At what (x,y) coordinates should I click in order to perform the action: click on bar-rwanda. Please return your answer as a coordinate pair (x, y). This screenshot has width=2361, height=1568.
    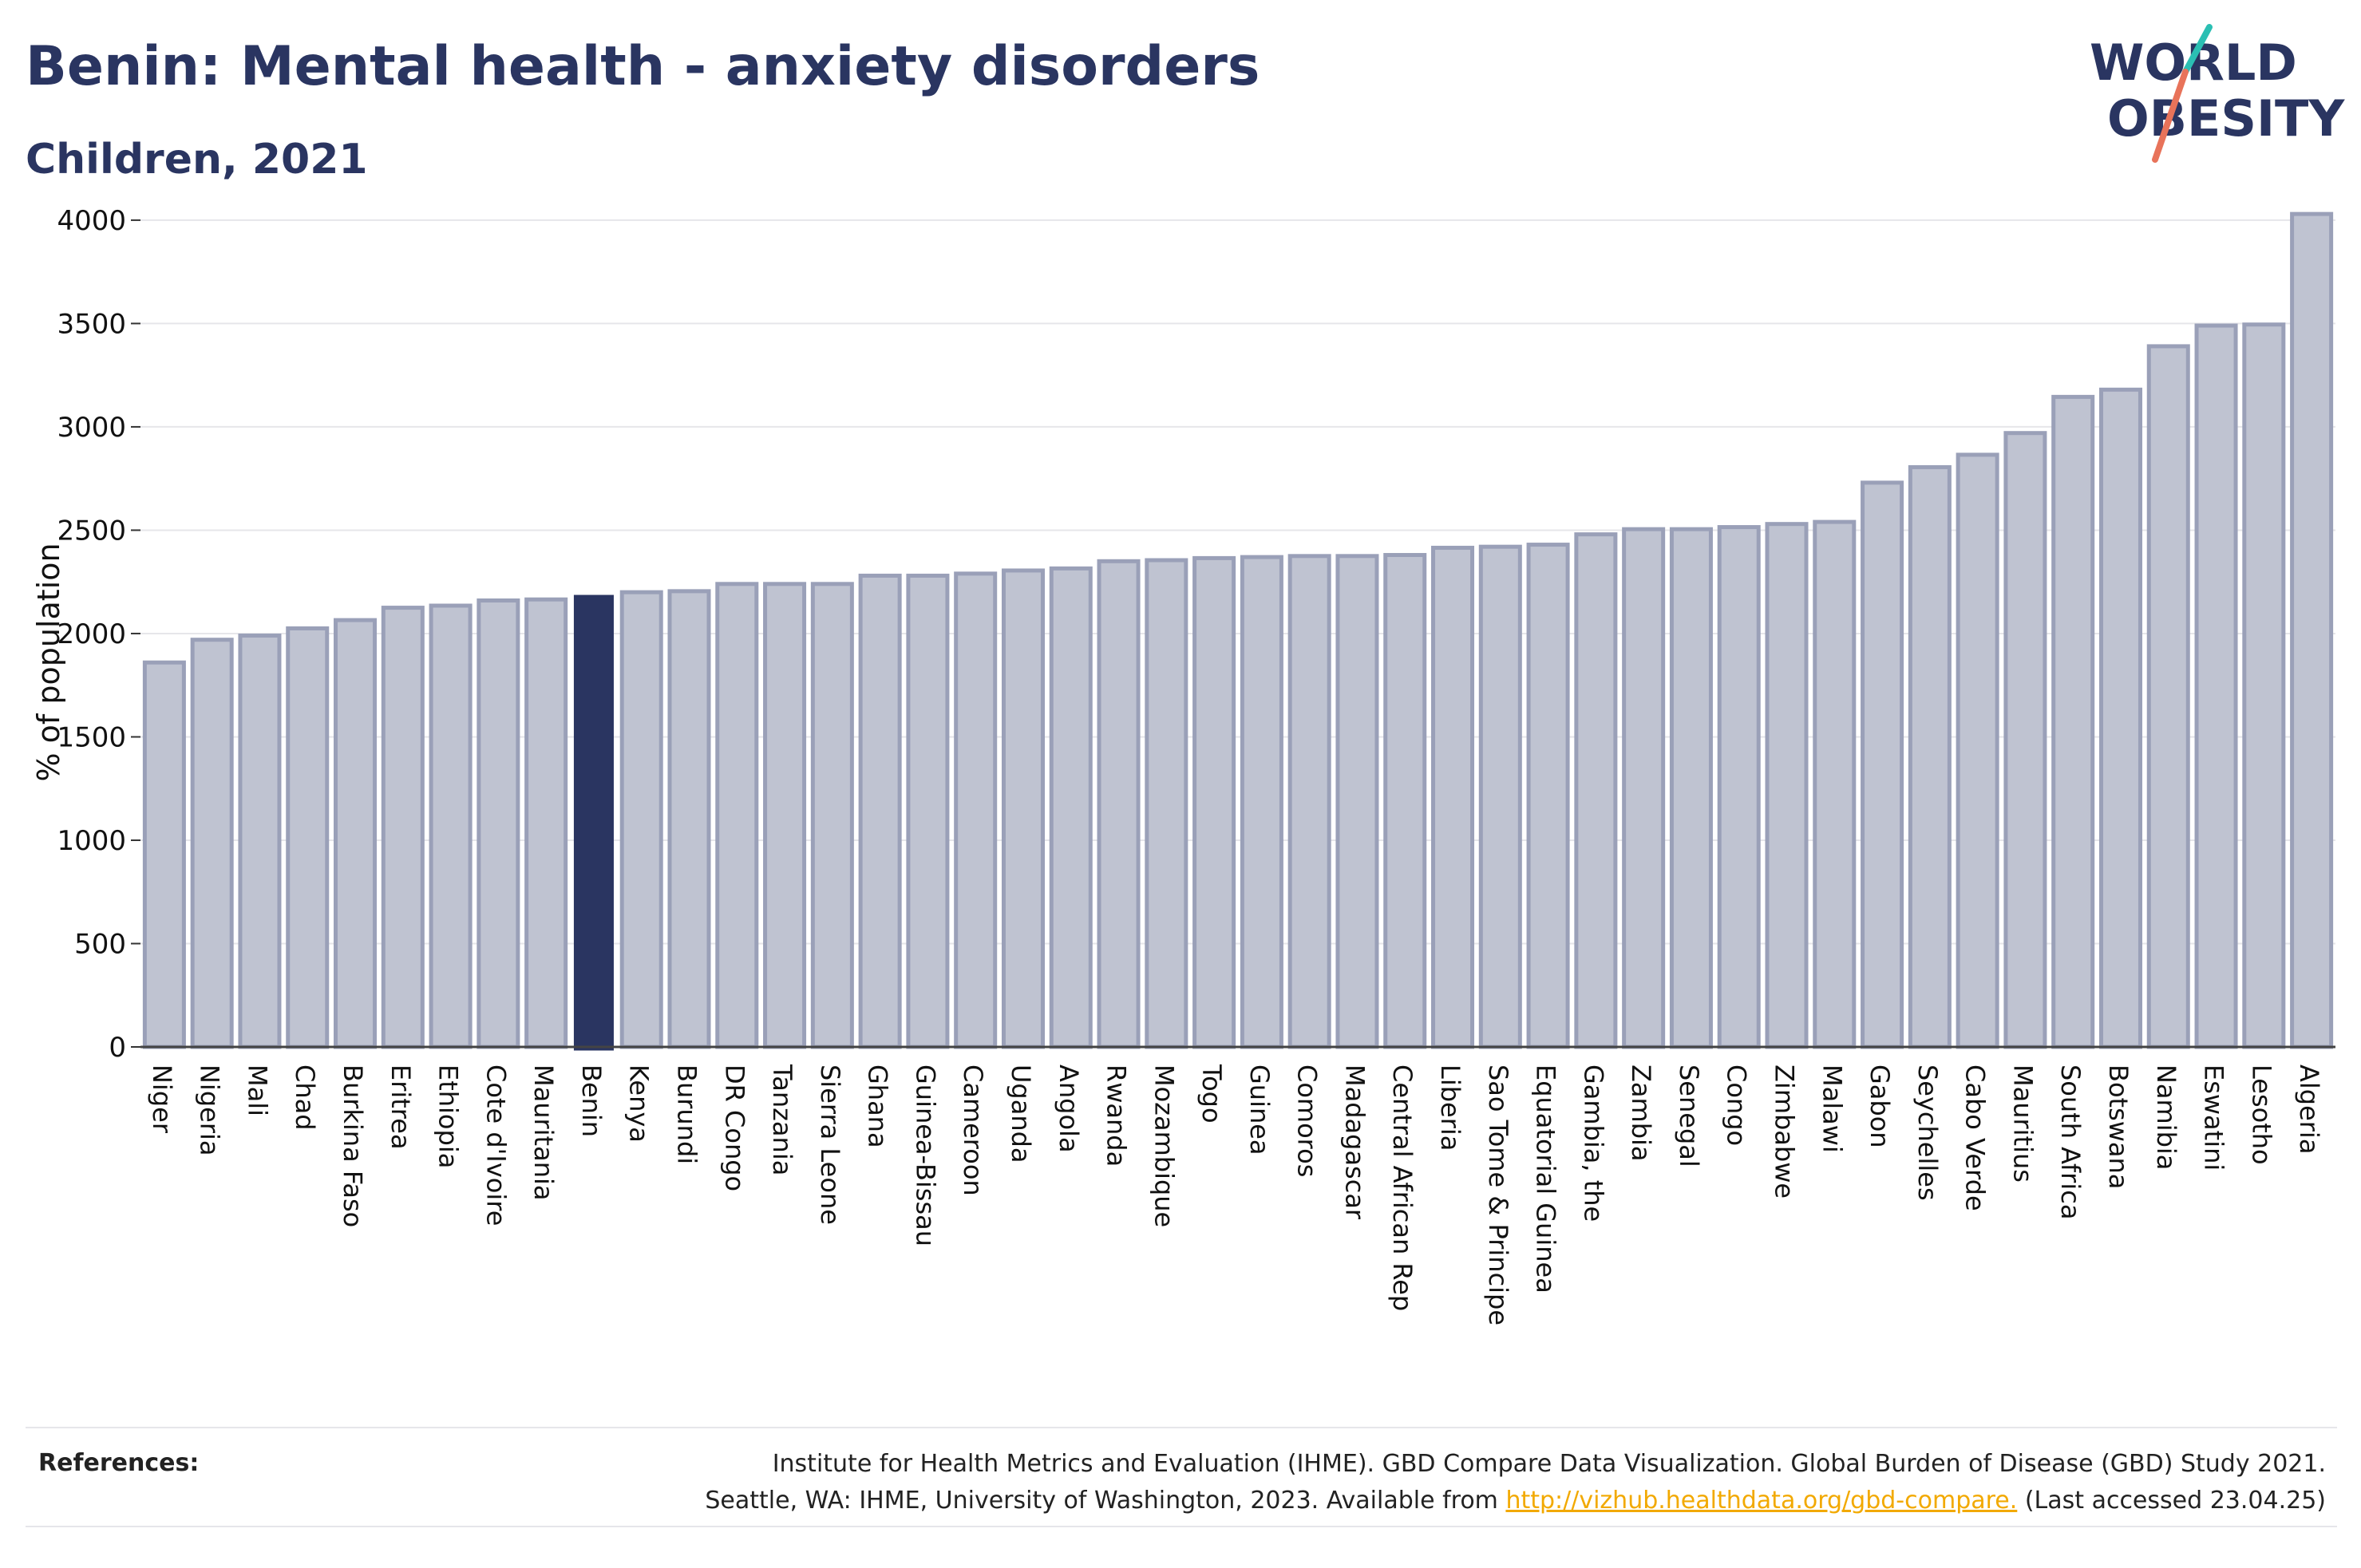
    Looking at the image, I should click on (1119, 804).